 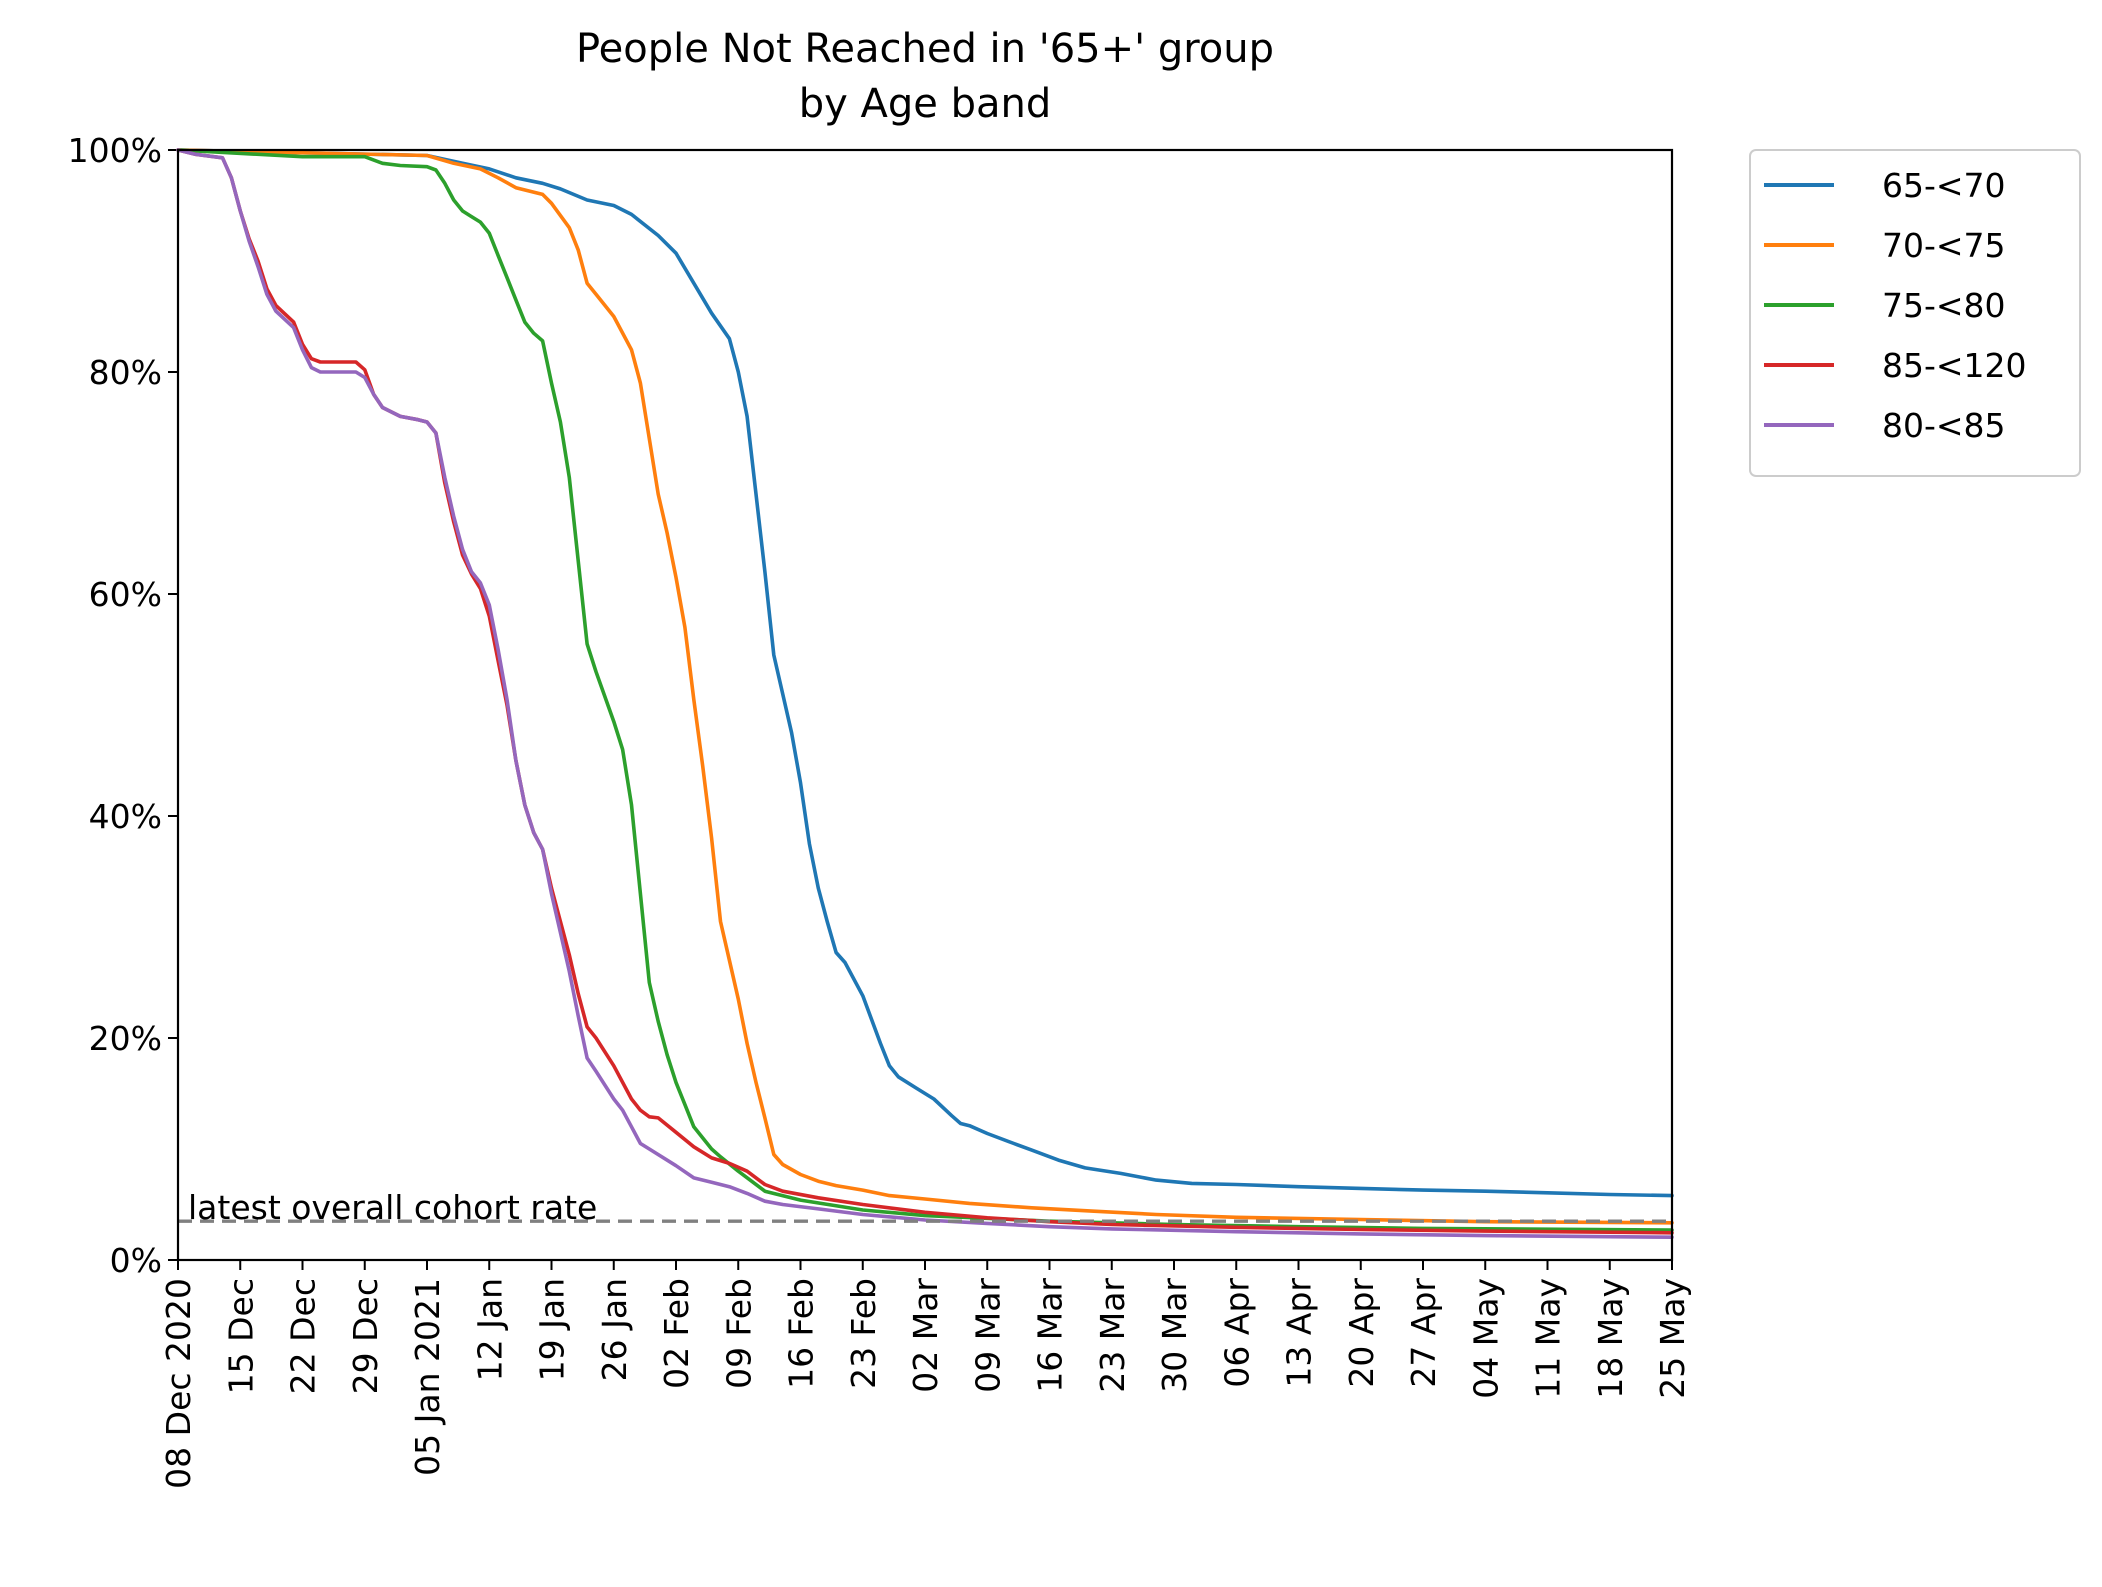 I want to click on chart-subtitle: by Age band, so click(x=925, y=104).